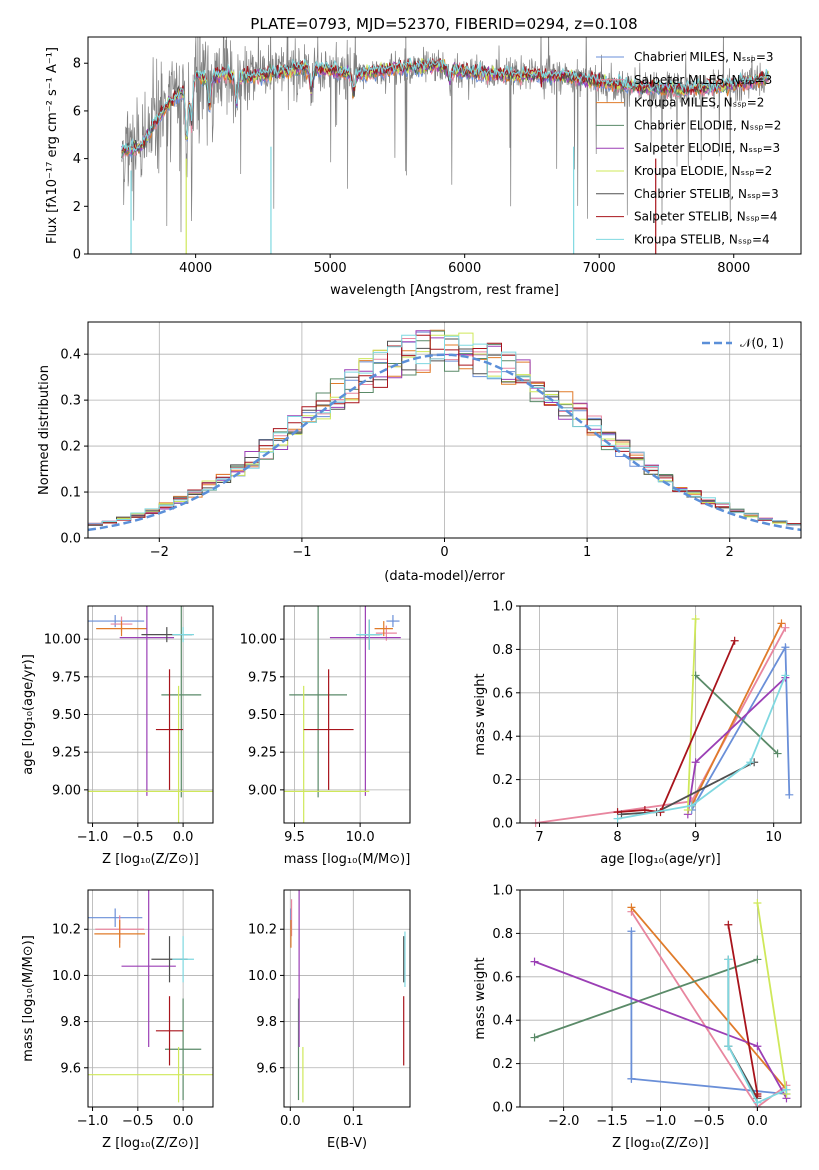 Image resolution: width=819 pixels, height=1170 pixels. I want to click on legend-entry: Salpeter ELODIE, Nₛₛₚ=3, so click(707, 148).